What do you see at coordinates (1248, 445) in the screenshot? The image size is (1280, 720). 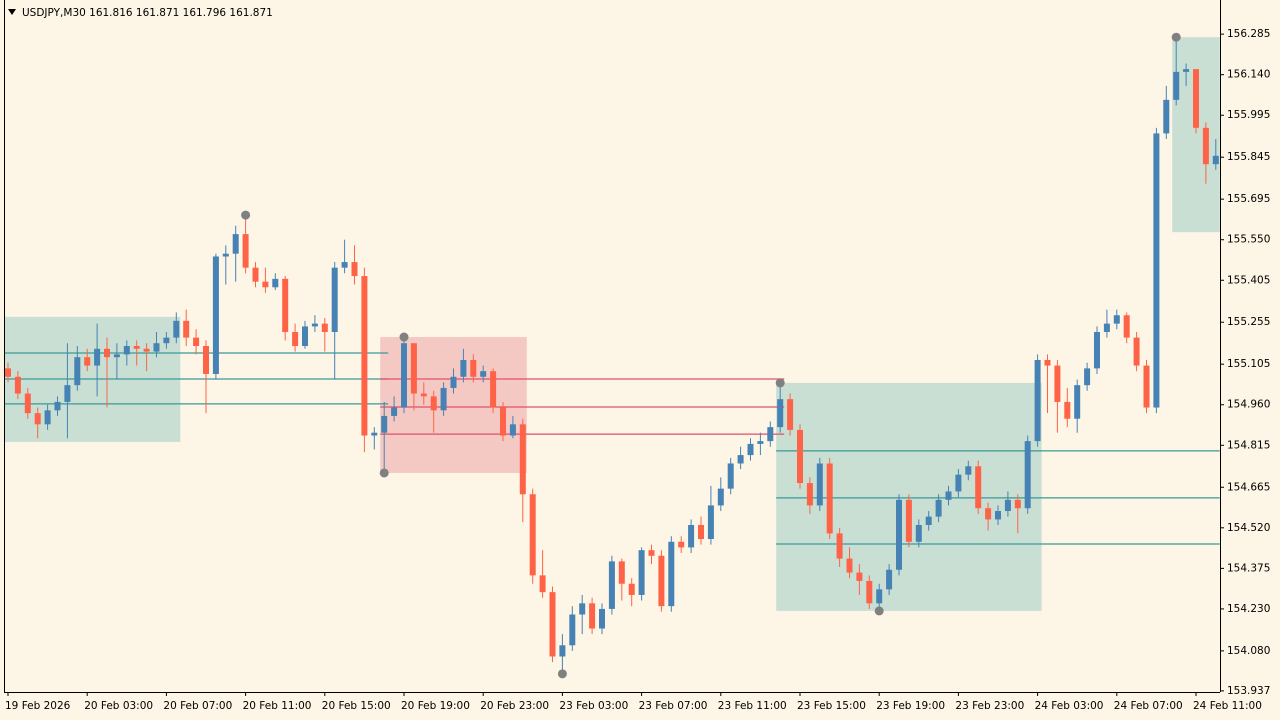 I see `y-tick-label: 154.815` at bounding box center [1248, 445].